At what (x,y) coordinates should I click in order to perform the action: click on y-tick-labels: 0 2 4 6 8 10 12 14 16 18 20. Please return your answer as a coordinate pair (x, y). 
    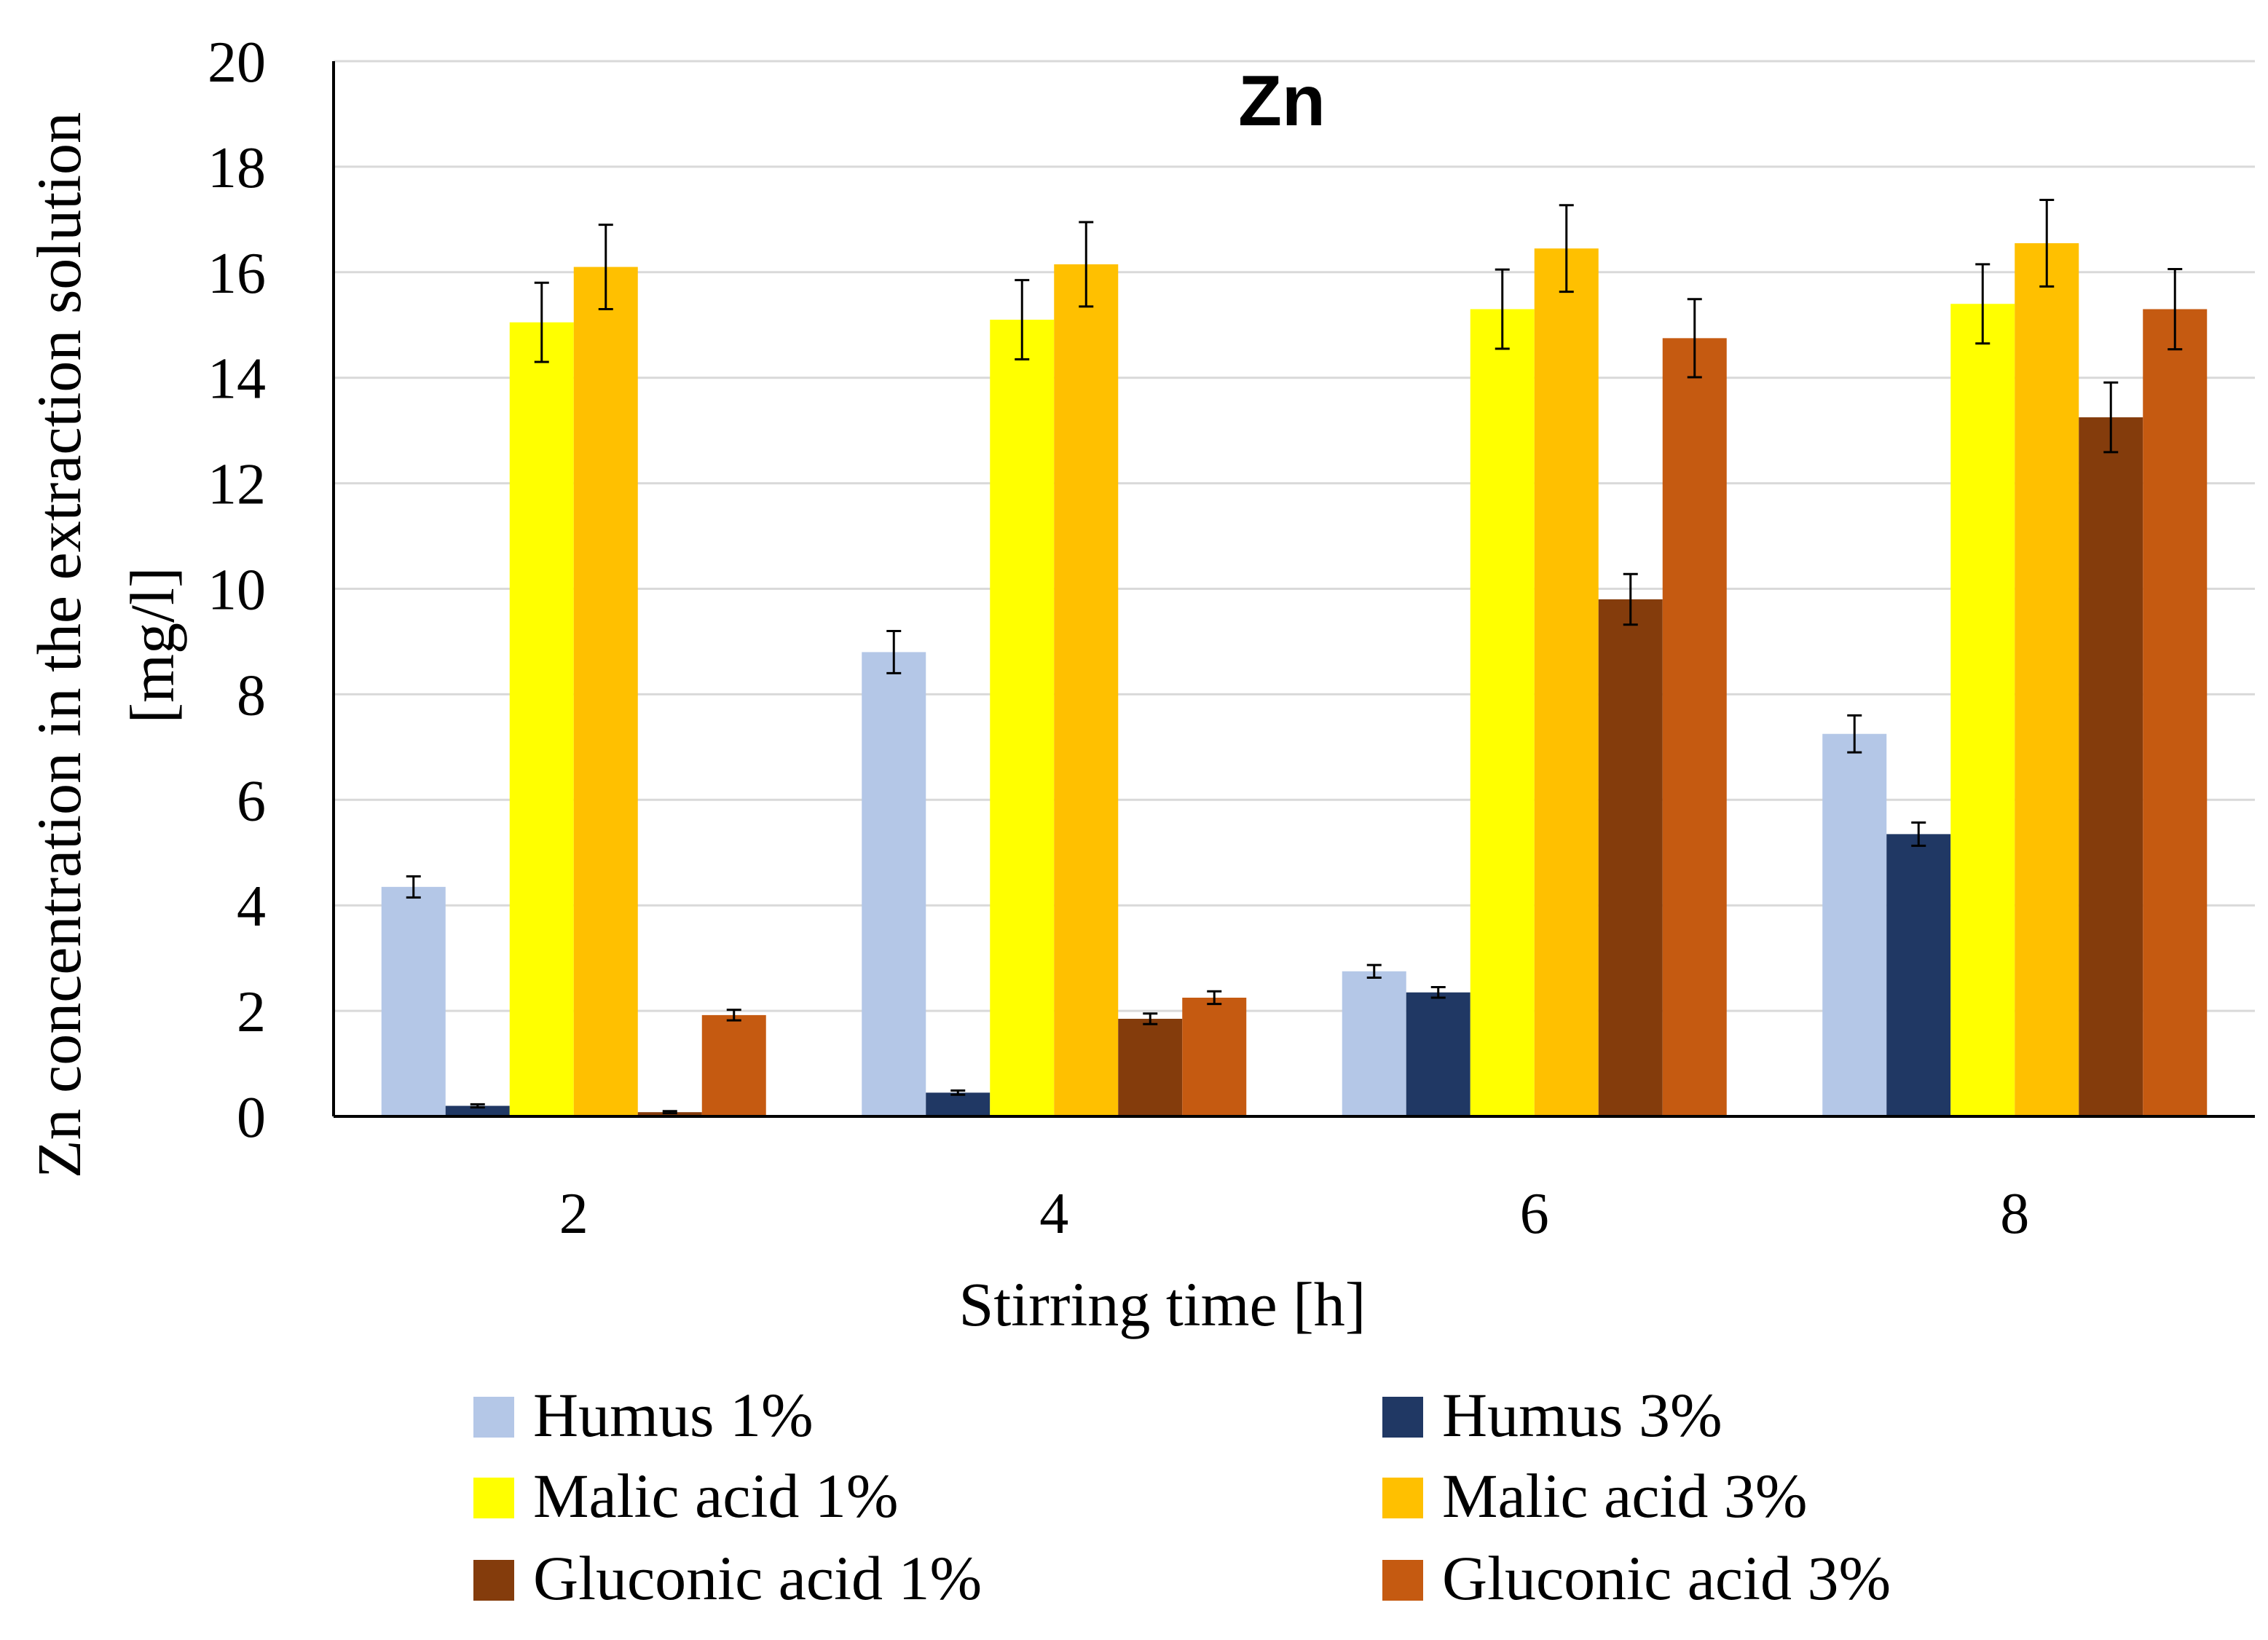
    Looking at the image, I should click on (237, 590).